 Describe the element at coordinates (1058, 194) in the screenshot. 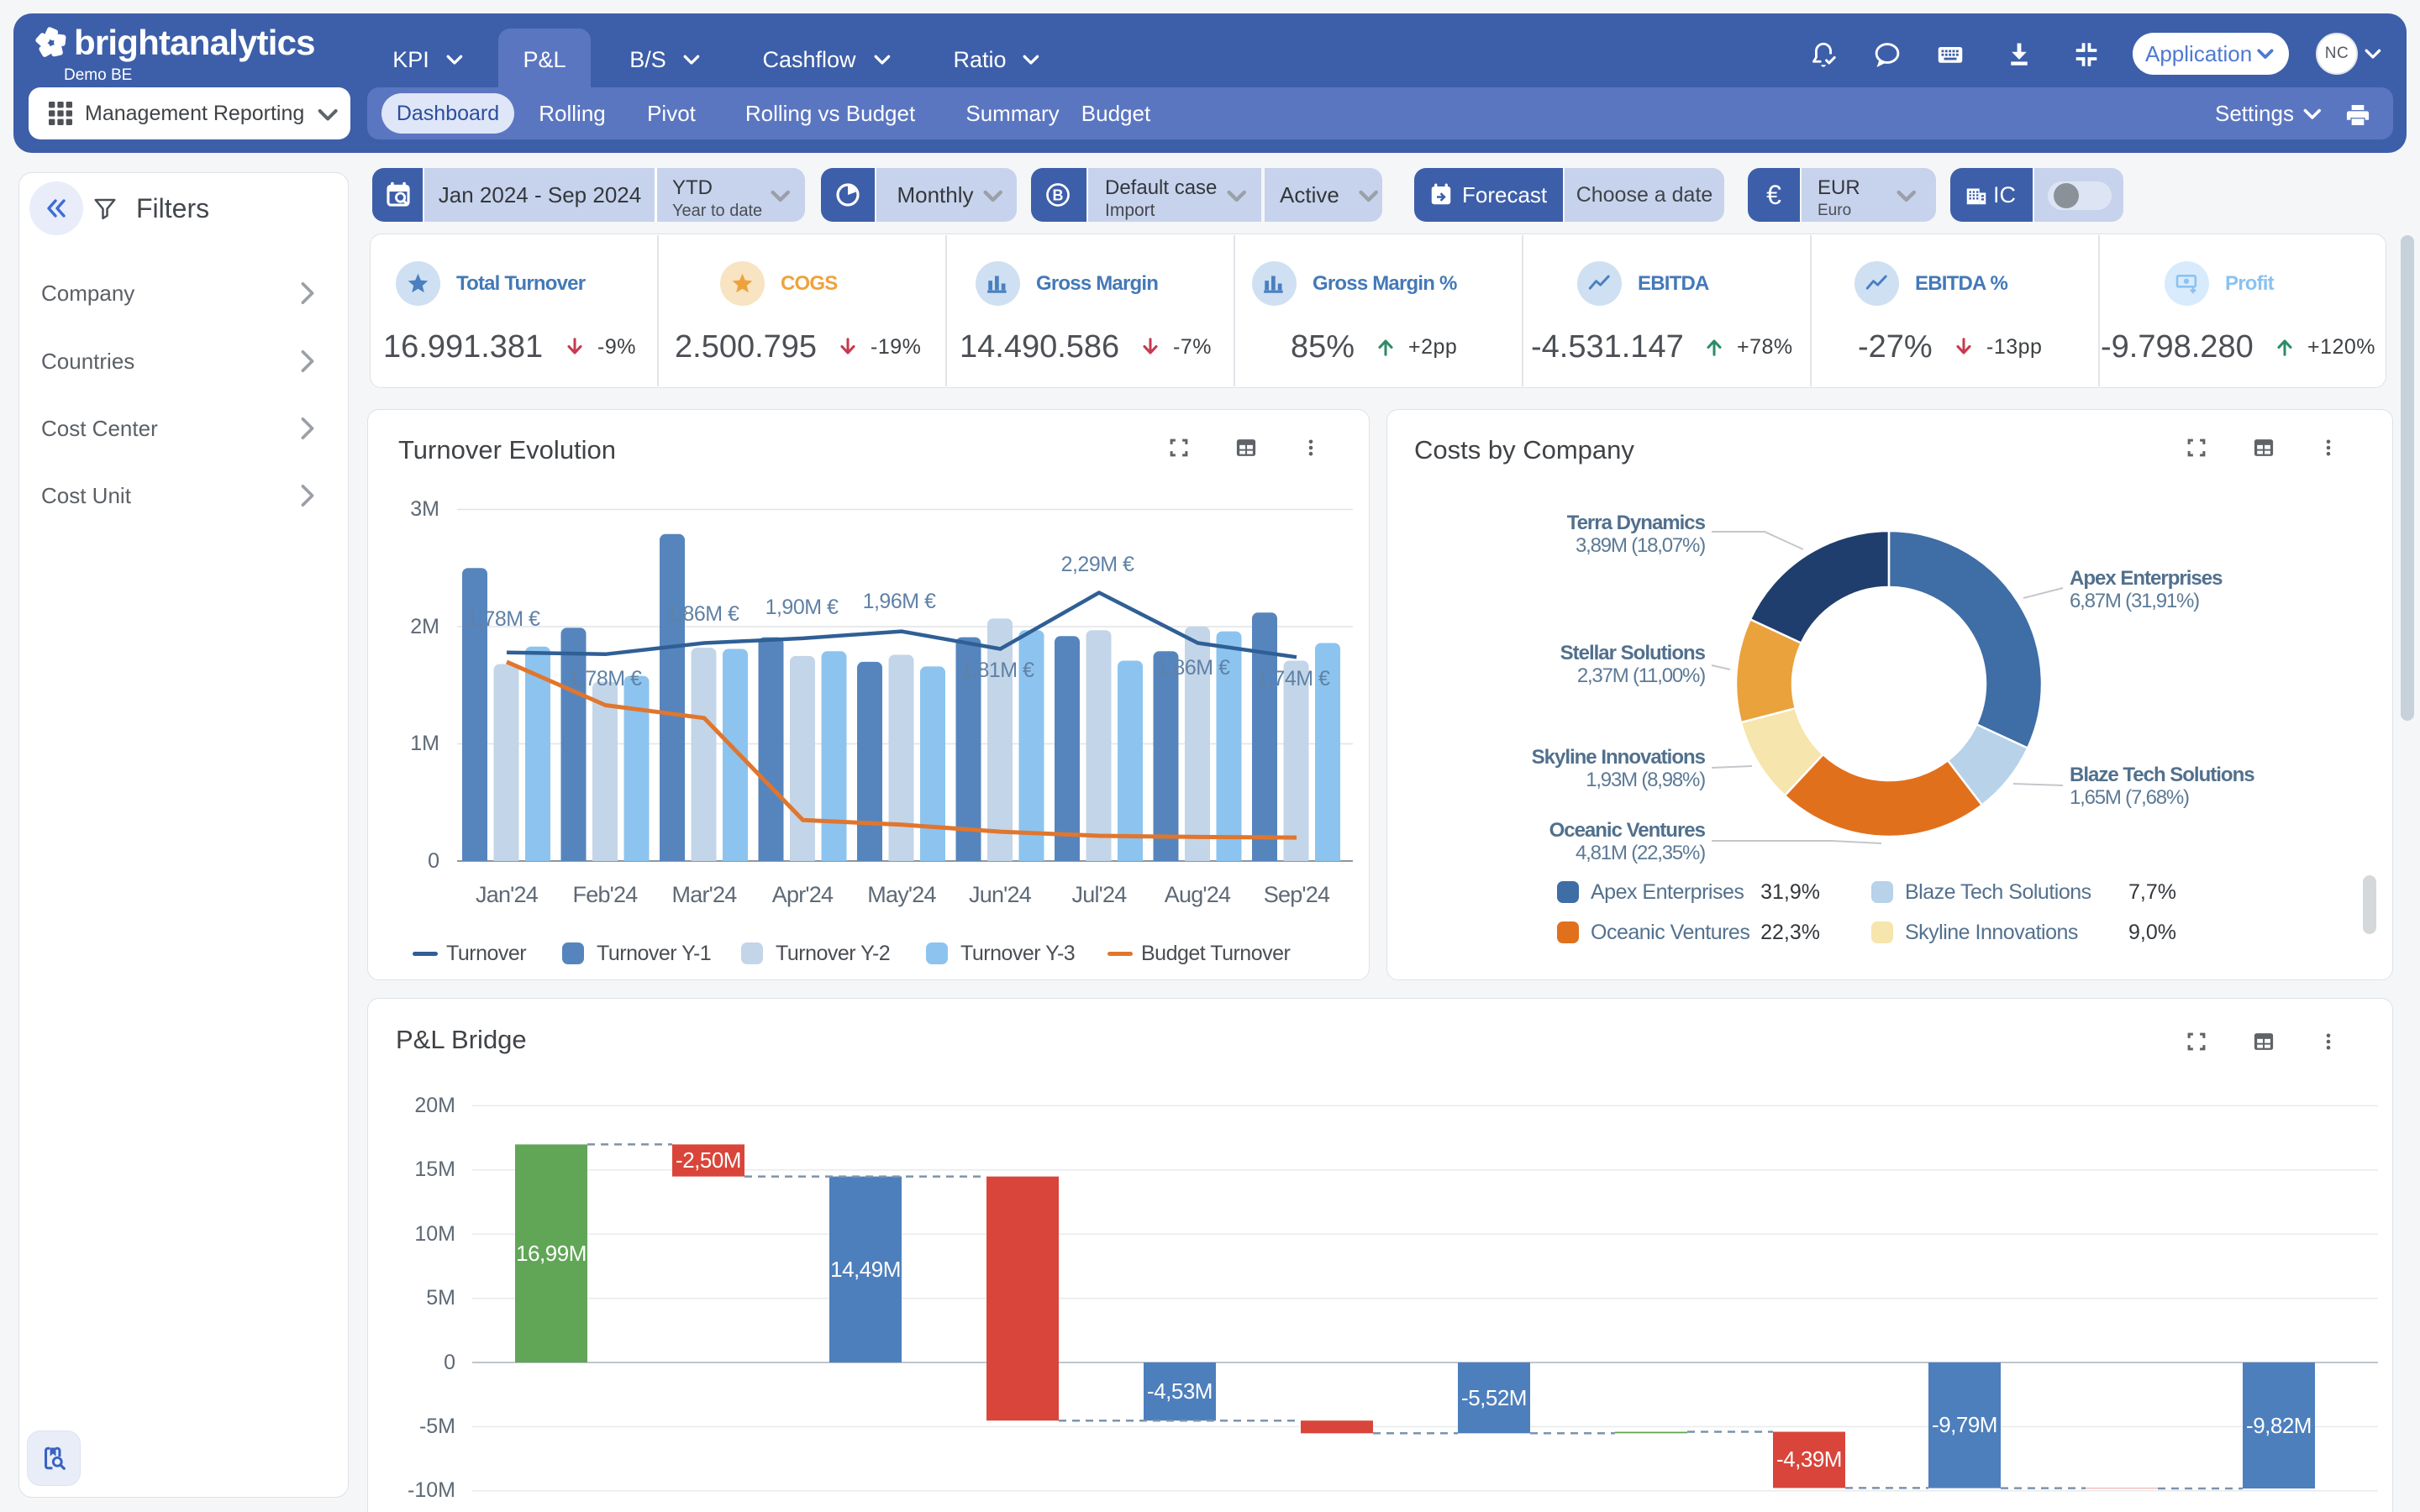

I see `svg-text: B` at that location.